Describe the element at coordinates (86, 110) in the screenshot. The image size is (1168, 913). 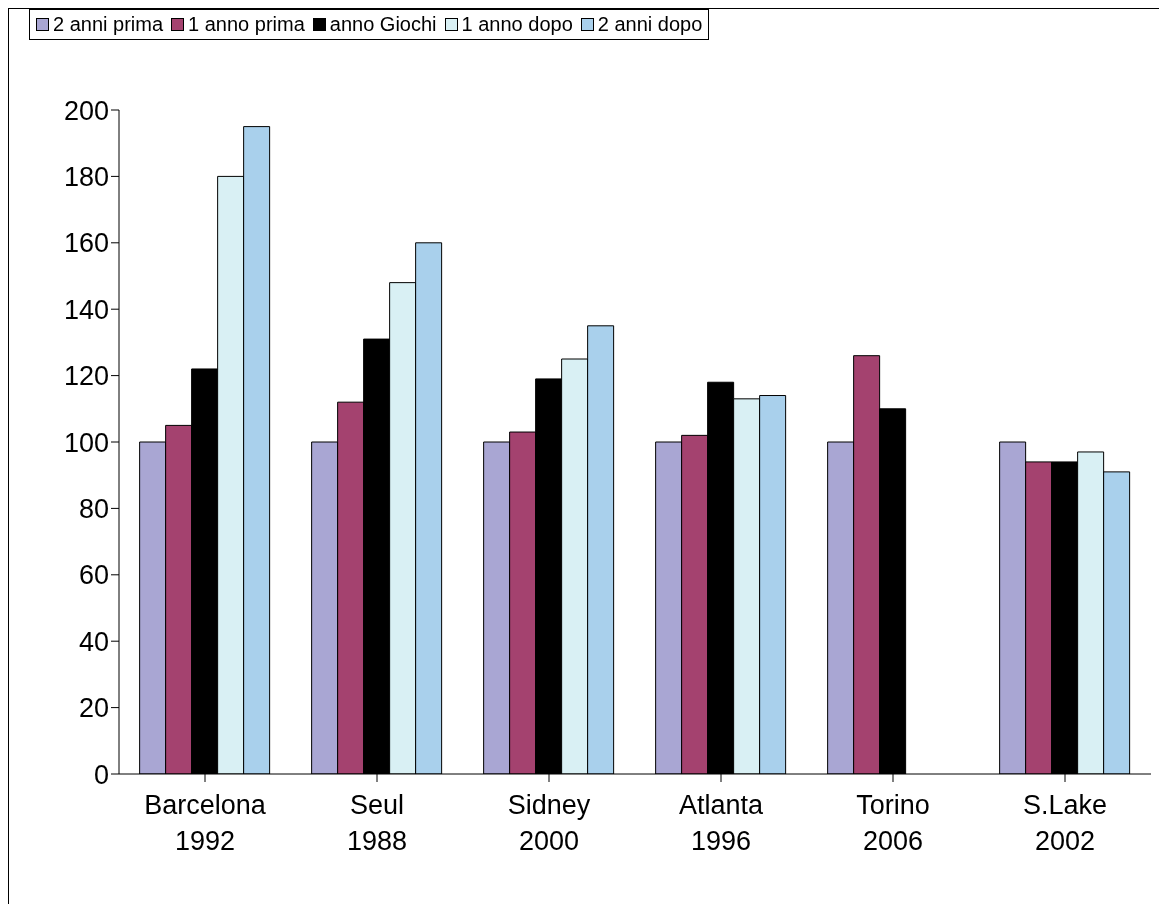
I see `y-tick-label: 200` at that location.